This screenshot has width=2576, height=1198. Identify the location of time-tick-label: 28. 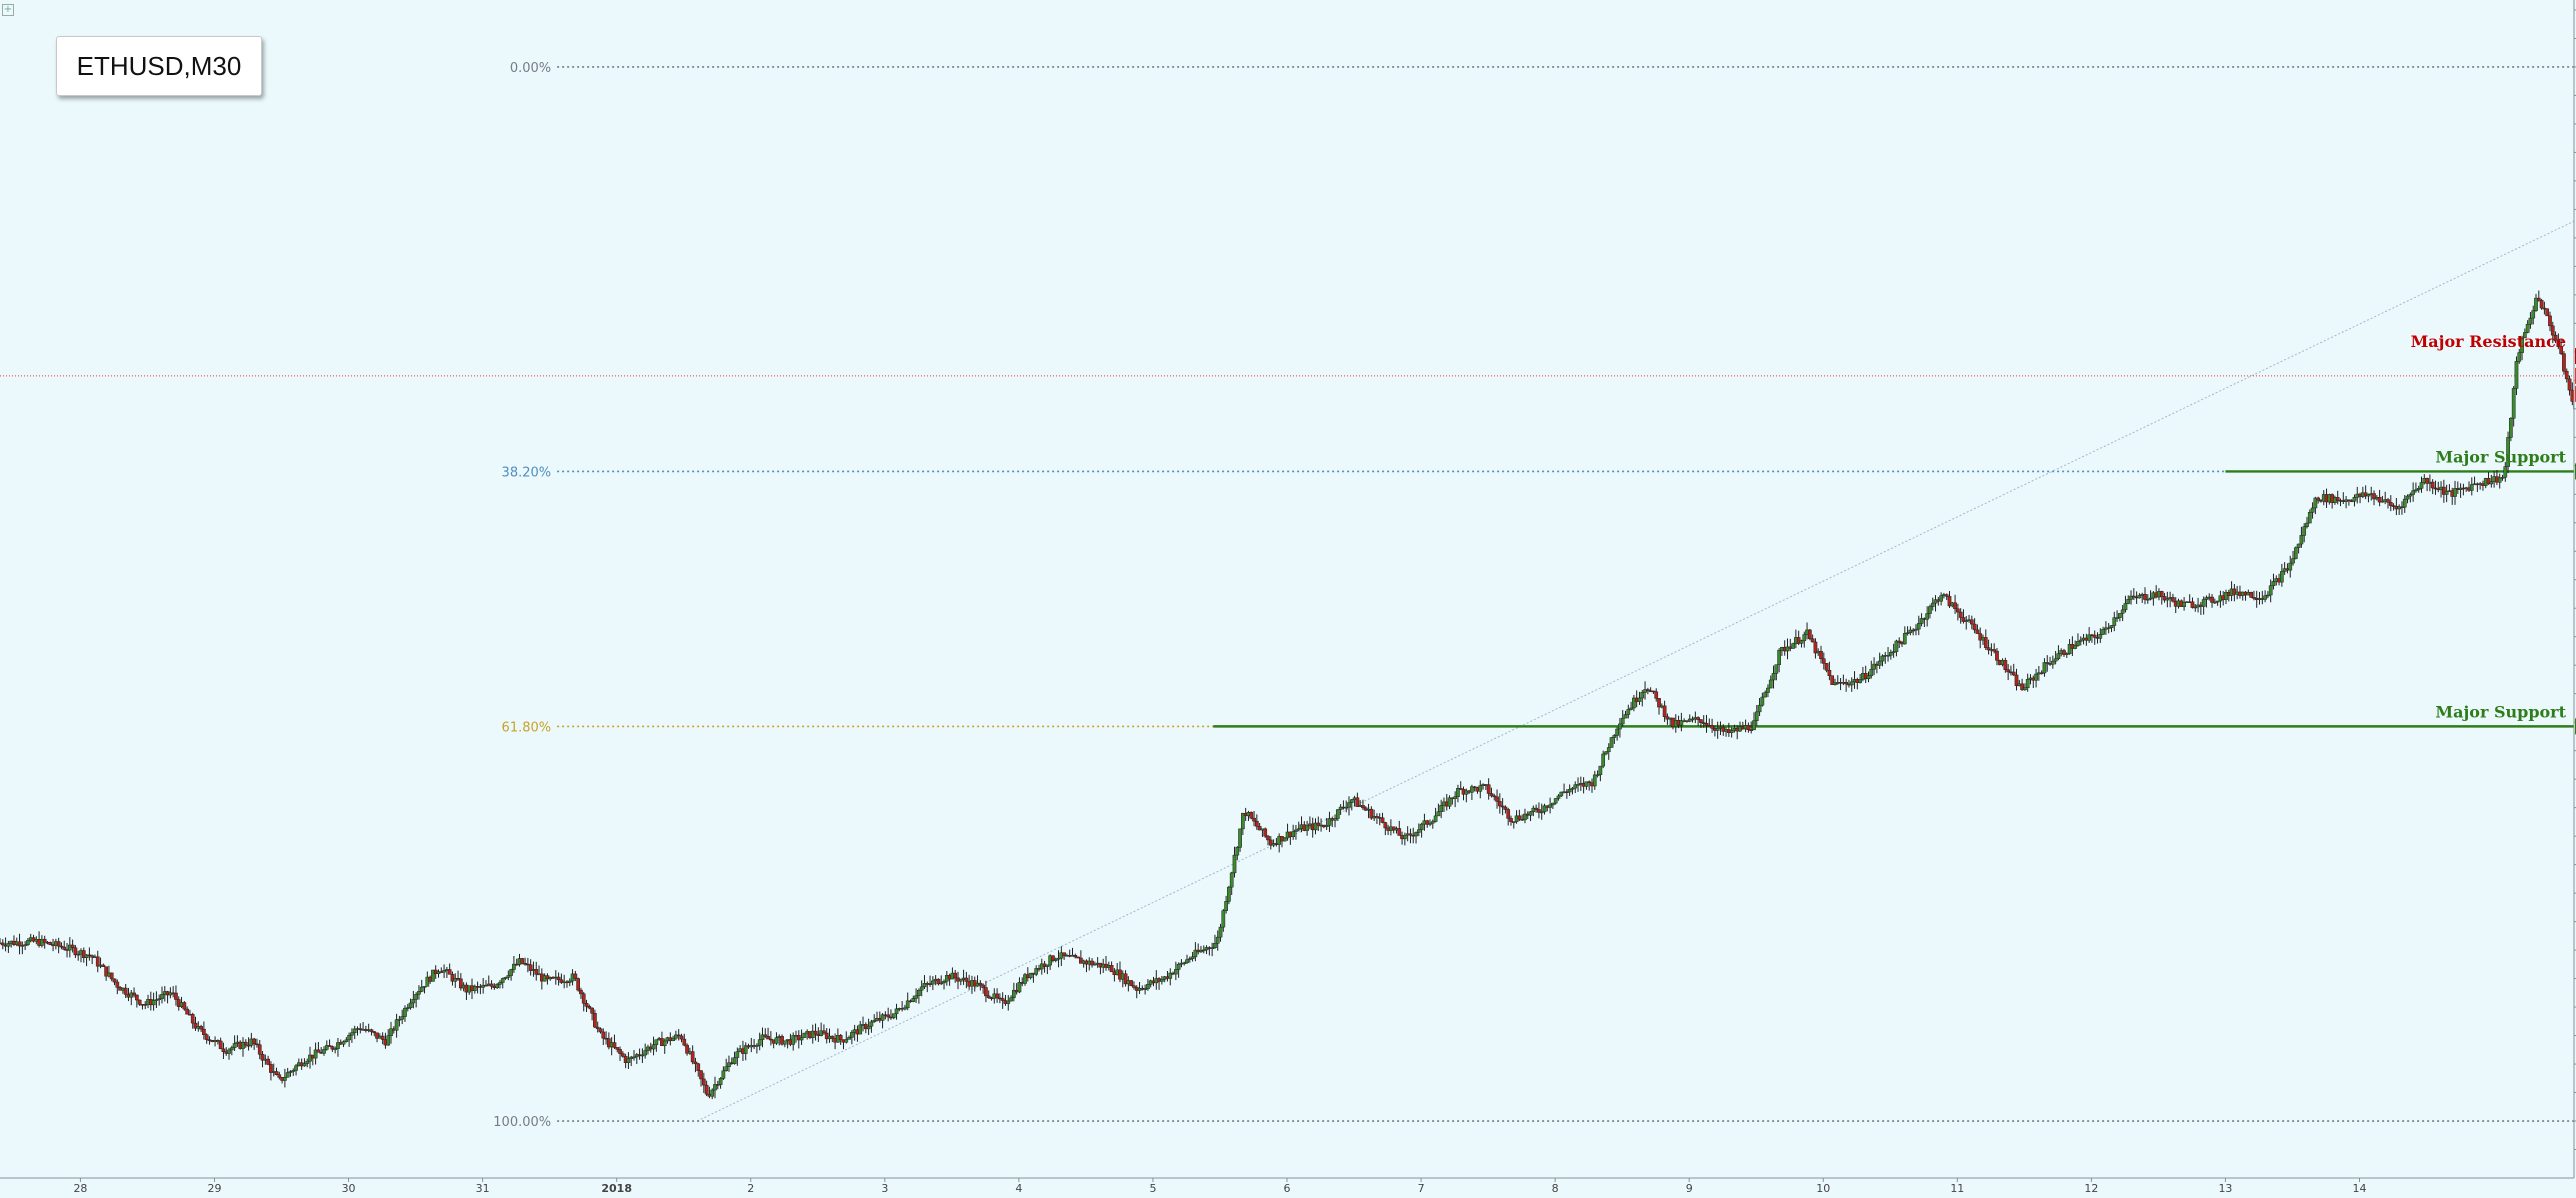
(80, 1188).